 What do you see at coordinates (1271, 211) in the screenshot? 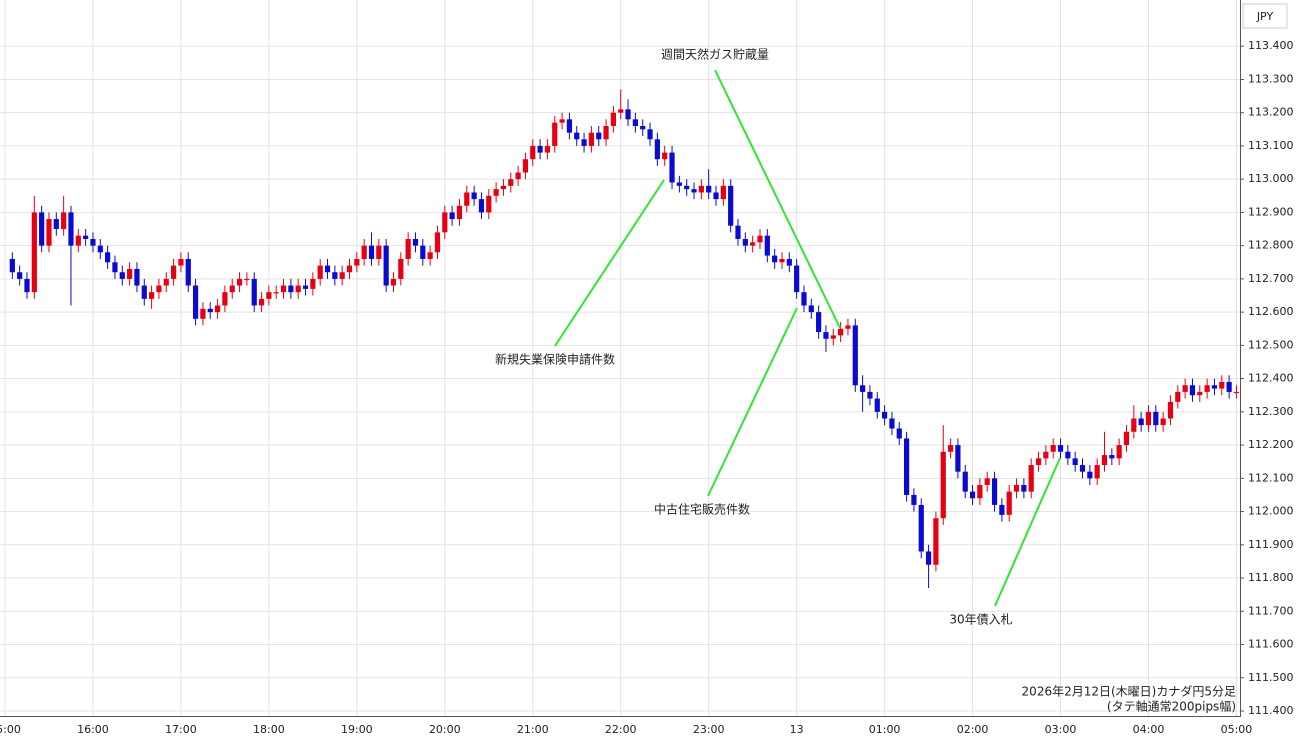
I see `y-tick-label: 112.900` at bounding box center [1271, 211].